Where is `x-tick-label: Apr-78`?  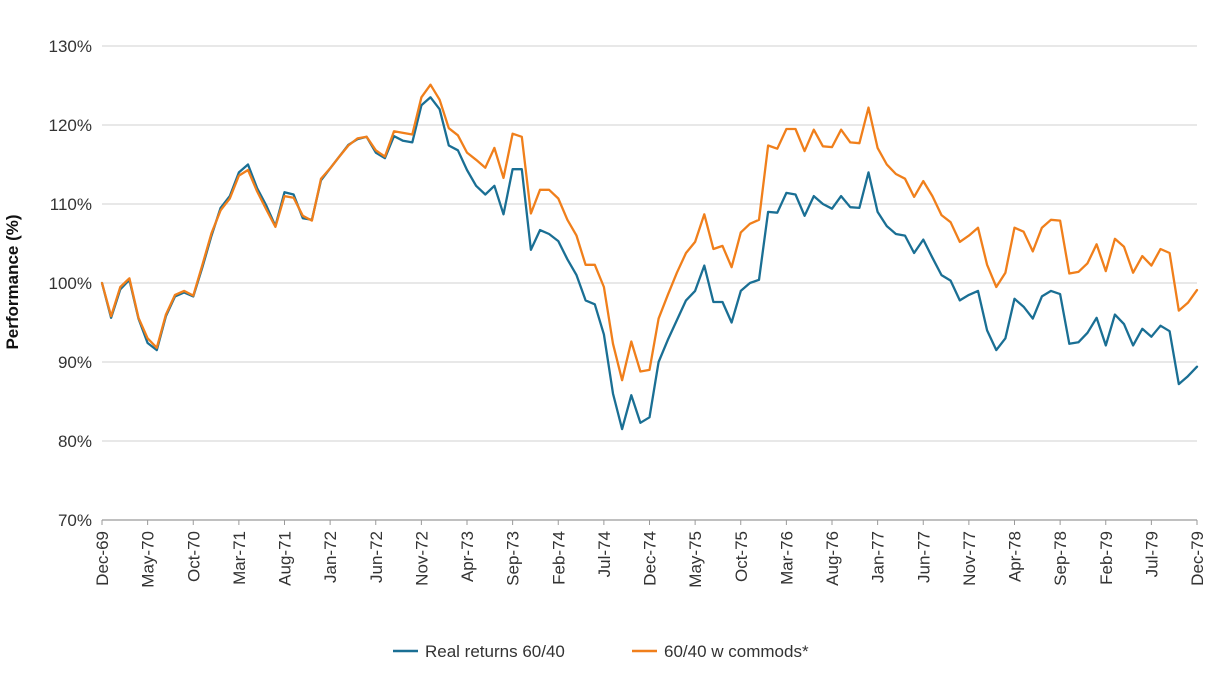
x-tick-label: Apr-78 is located at coordinates (1015, 556).